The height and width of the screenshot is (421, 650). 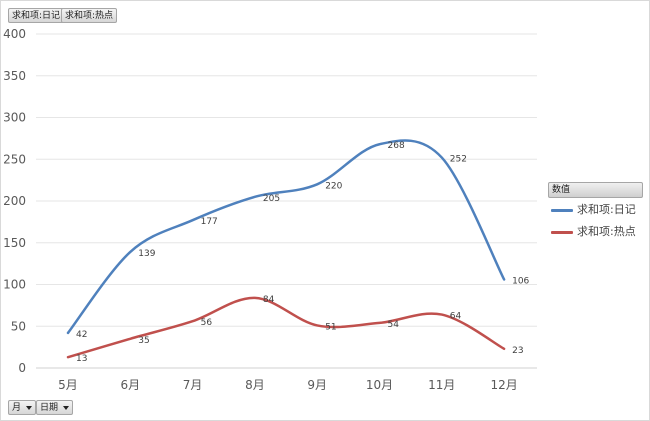 What do you see at coordinates (14, 76) in the screenshot?
I see `y-tick-label: 350` at bounding box center [14, 76].